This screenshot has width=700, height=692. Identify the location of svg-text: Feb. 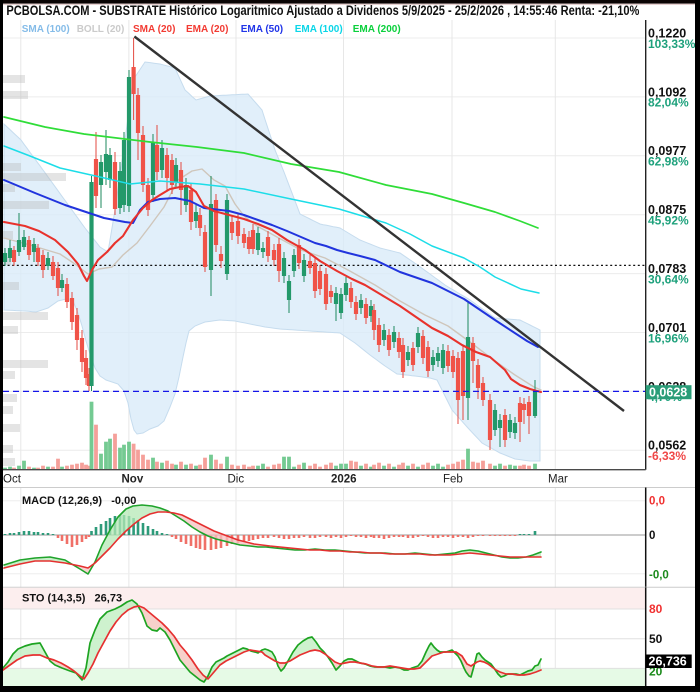
(453, 480).